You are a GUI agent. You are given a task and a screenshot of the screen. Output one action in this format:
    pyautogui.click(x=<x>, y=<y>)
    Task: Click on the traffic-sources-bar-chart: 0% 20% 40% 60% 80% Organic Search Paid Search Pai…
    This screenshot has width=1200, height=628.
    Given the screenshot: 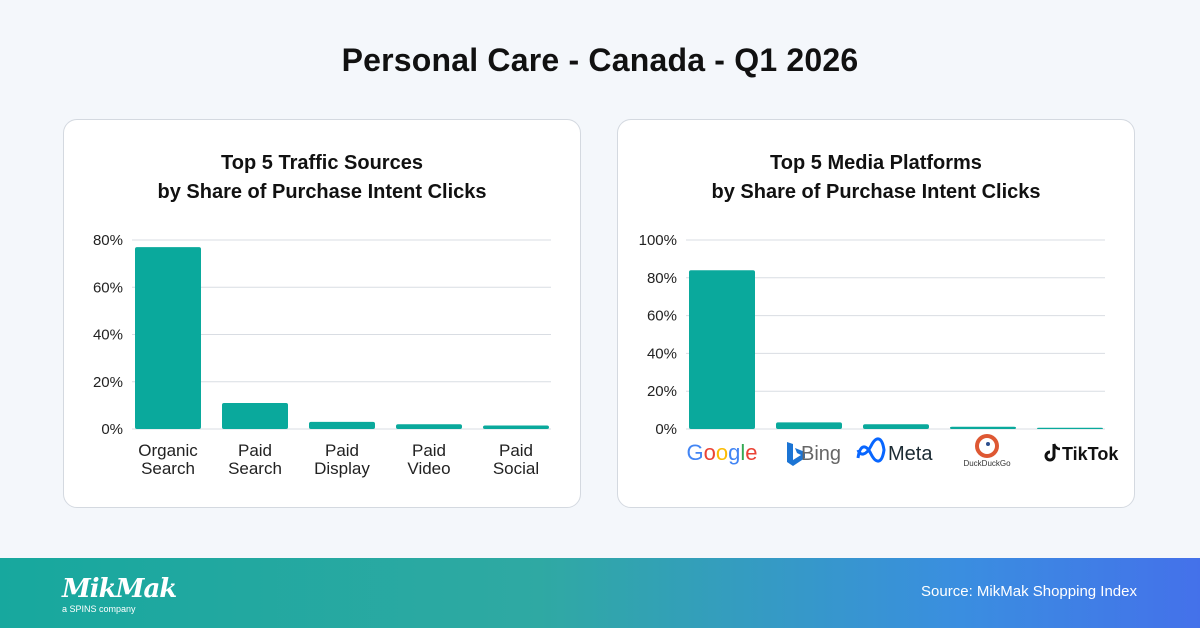 What is the action you would take?
    pyautogui.click(x=322, y=355)
    